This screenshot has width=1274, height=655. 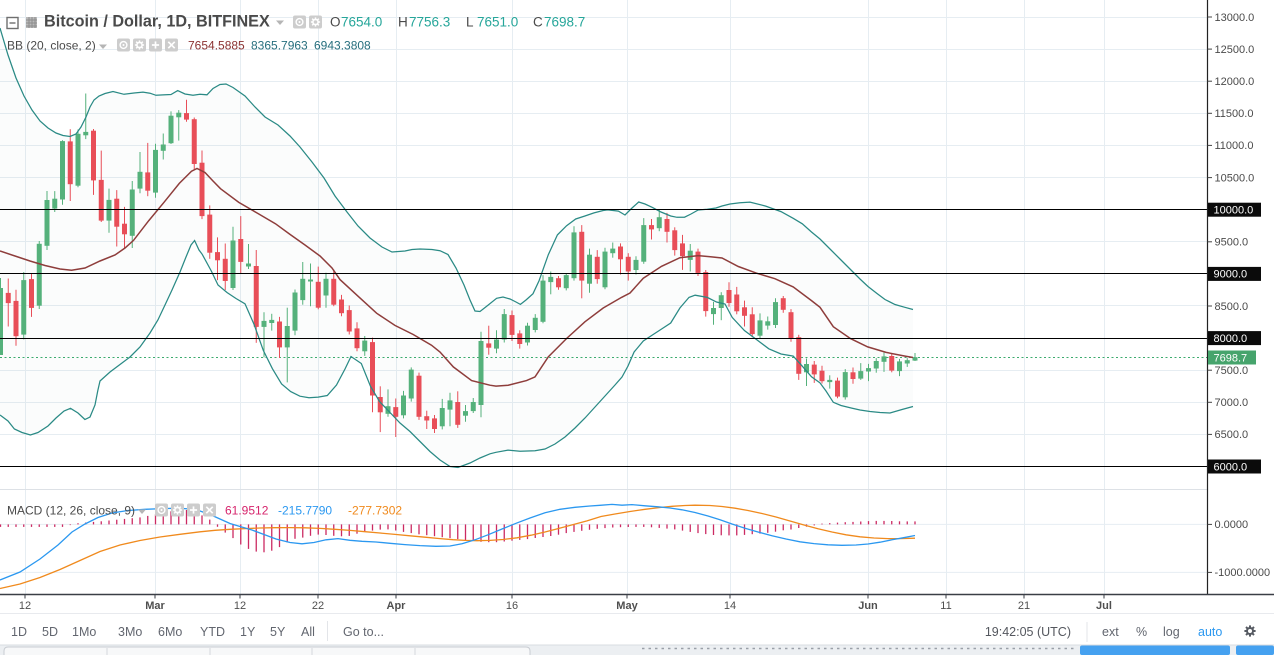 I want to click on svg-text: Bitcoin / Dollar, 1D, BITFINEX, so click(x=157, y=22).